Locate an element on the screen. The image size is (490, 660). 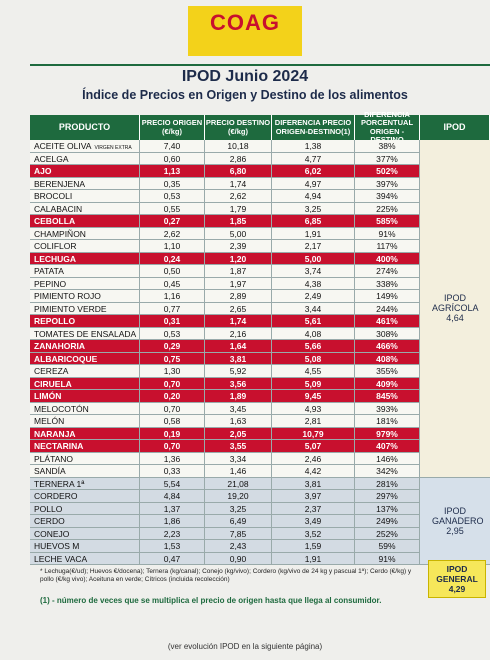
cell-difference: 3,81 is located at coordinates (313, 483).